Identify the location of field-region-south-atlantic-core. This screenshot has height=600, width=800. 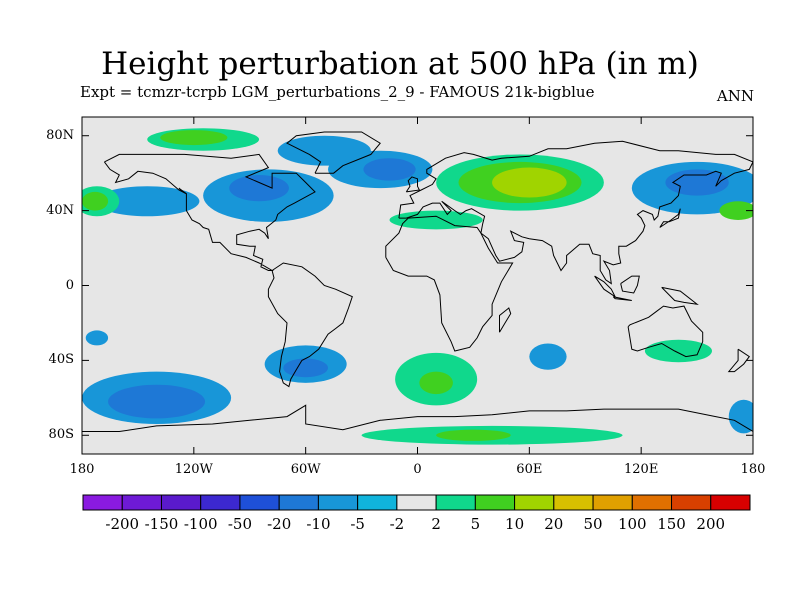
(436, 383).